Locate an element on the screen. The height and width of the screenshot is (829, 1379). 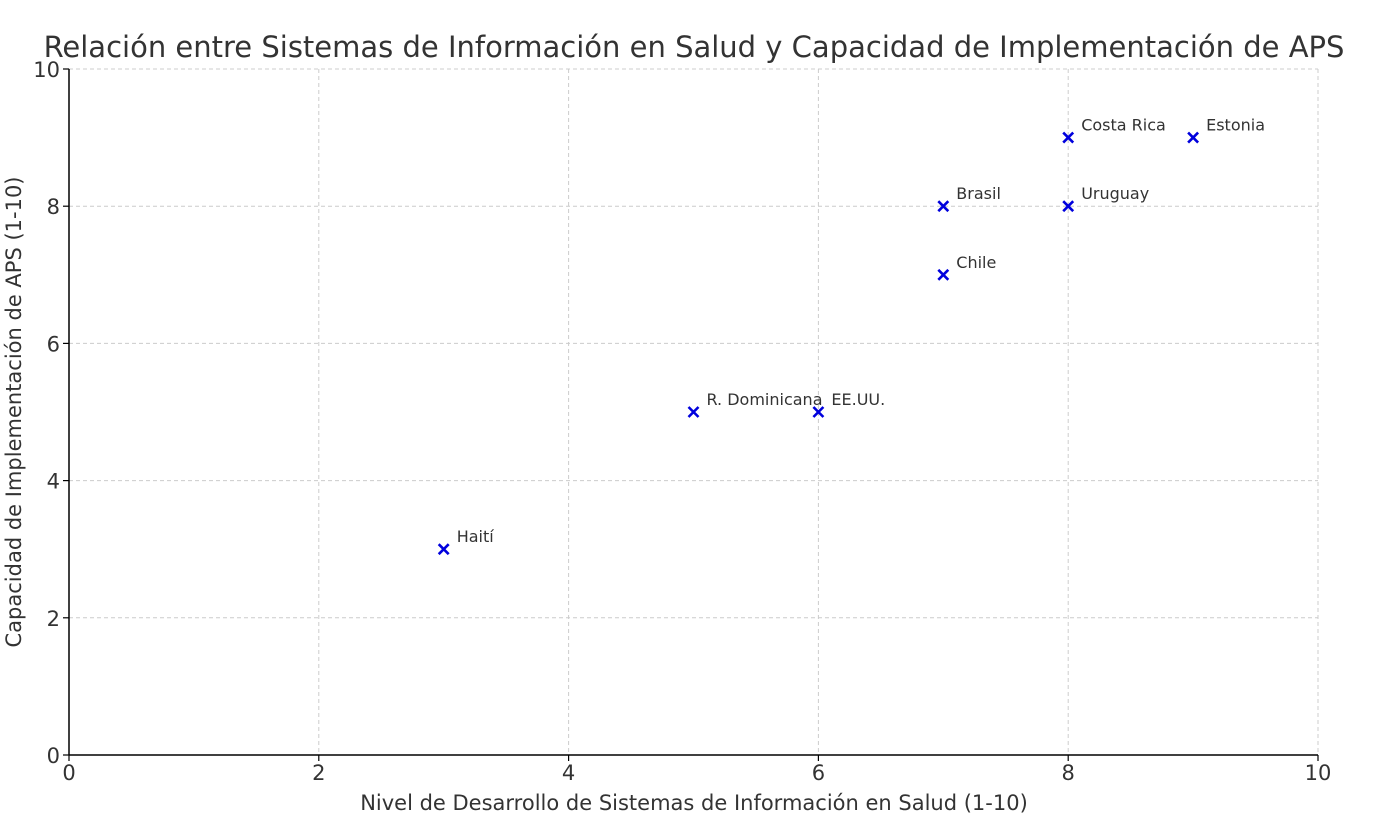
point-label: Haití is located at coordinates (476, 536).